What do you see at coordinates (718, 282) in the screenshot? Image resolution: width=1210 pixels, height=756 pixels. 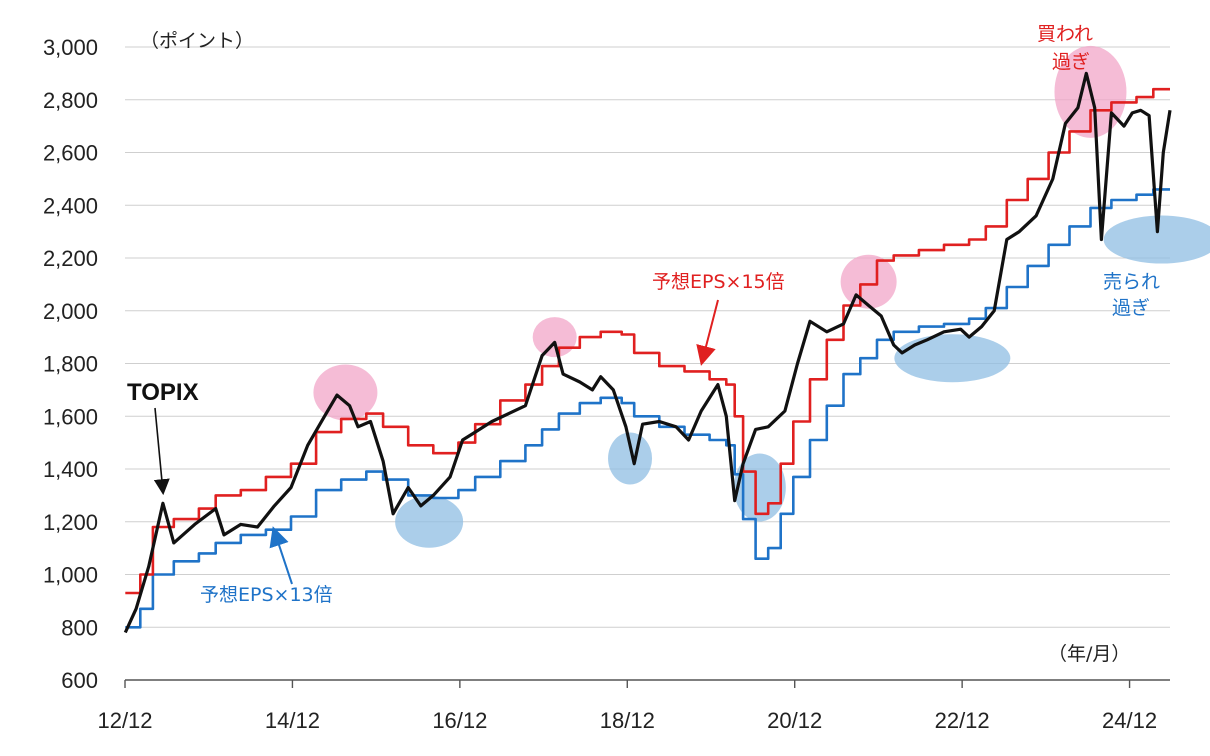 I see `eps15-annotation: 予想EPS×15倍` at bounding box center [718, 282].